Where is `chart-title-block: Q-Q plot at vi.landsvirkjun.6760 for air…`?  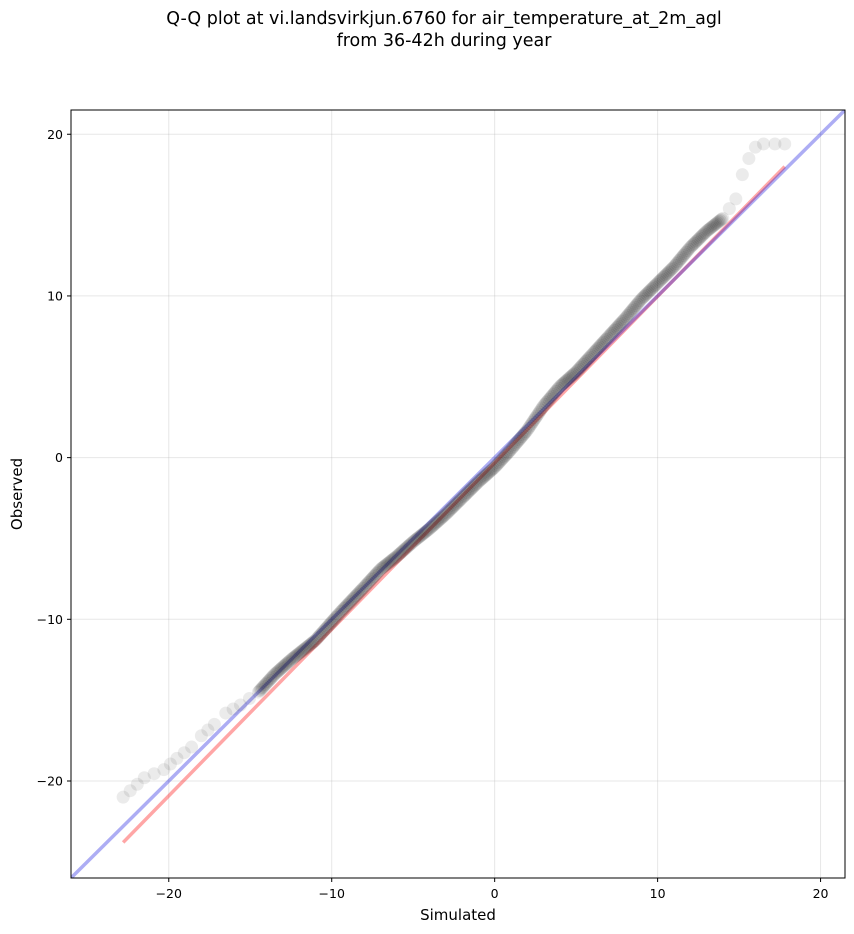
chart-title-block: Q-Q plot at vi.landsvirkjun.6760 for air… is located at coordinates (427, 30).